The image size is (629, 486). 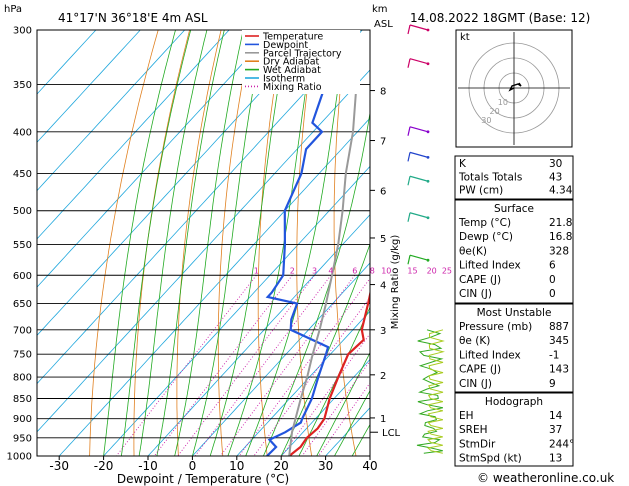 What do you see at coordinates (292, 87) in the screenshot?
I see `legend-label: Mixing Ratio` at bounding box center [292, 87].